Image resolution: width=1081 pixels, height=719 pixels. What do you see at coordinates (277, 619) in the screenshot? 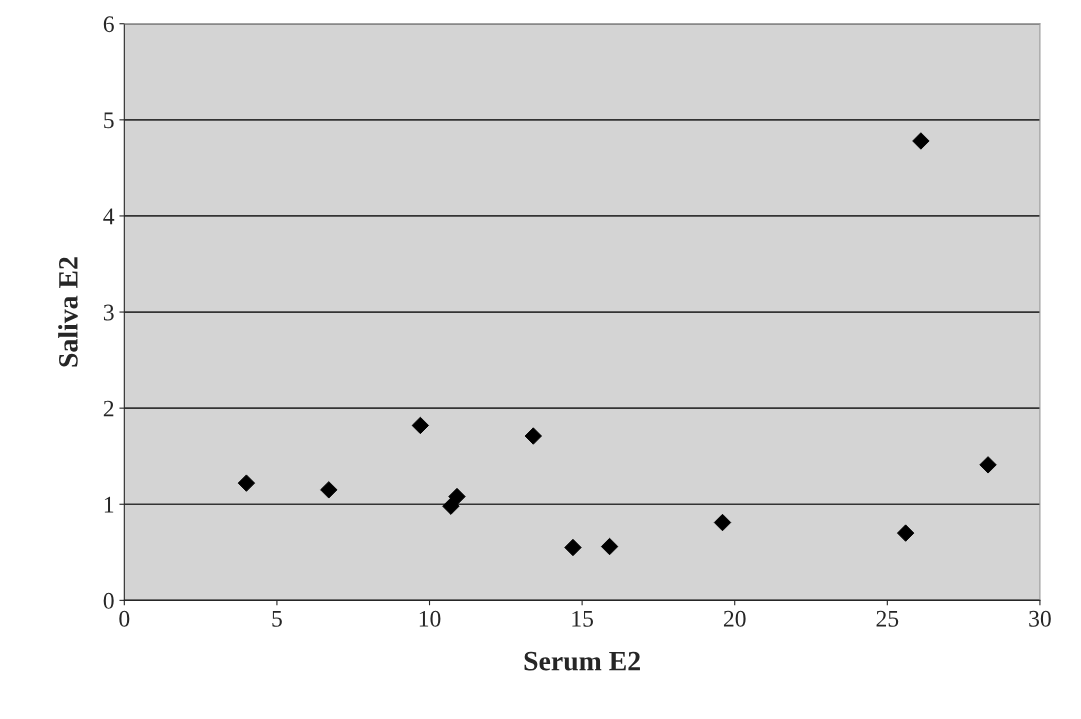
I see `x-tick-label: 5` at bounding box center [277, 619].